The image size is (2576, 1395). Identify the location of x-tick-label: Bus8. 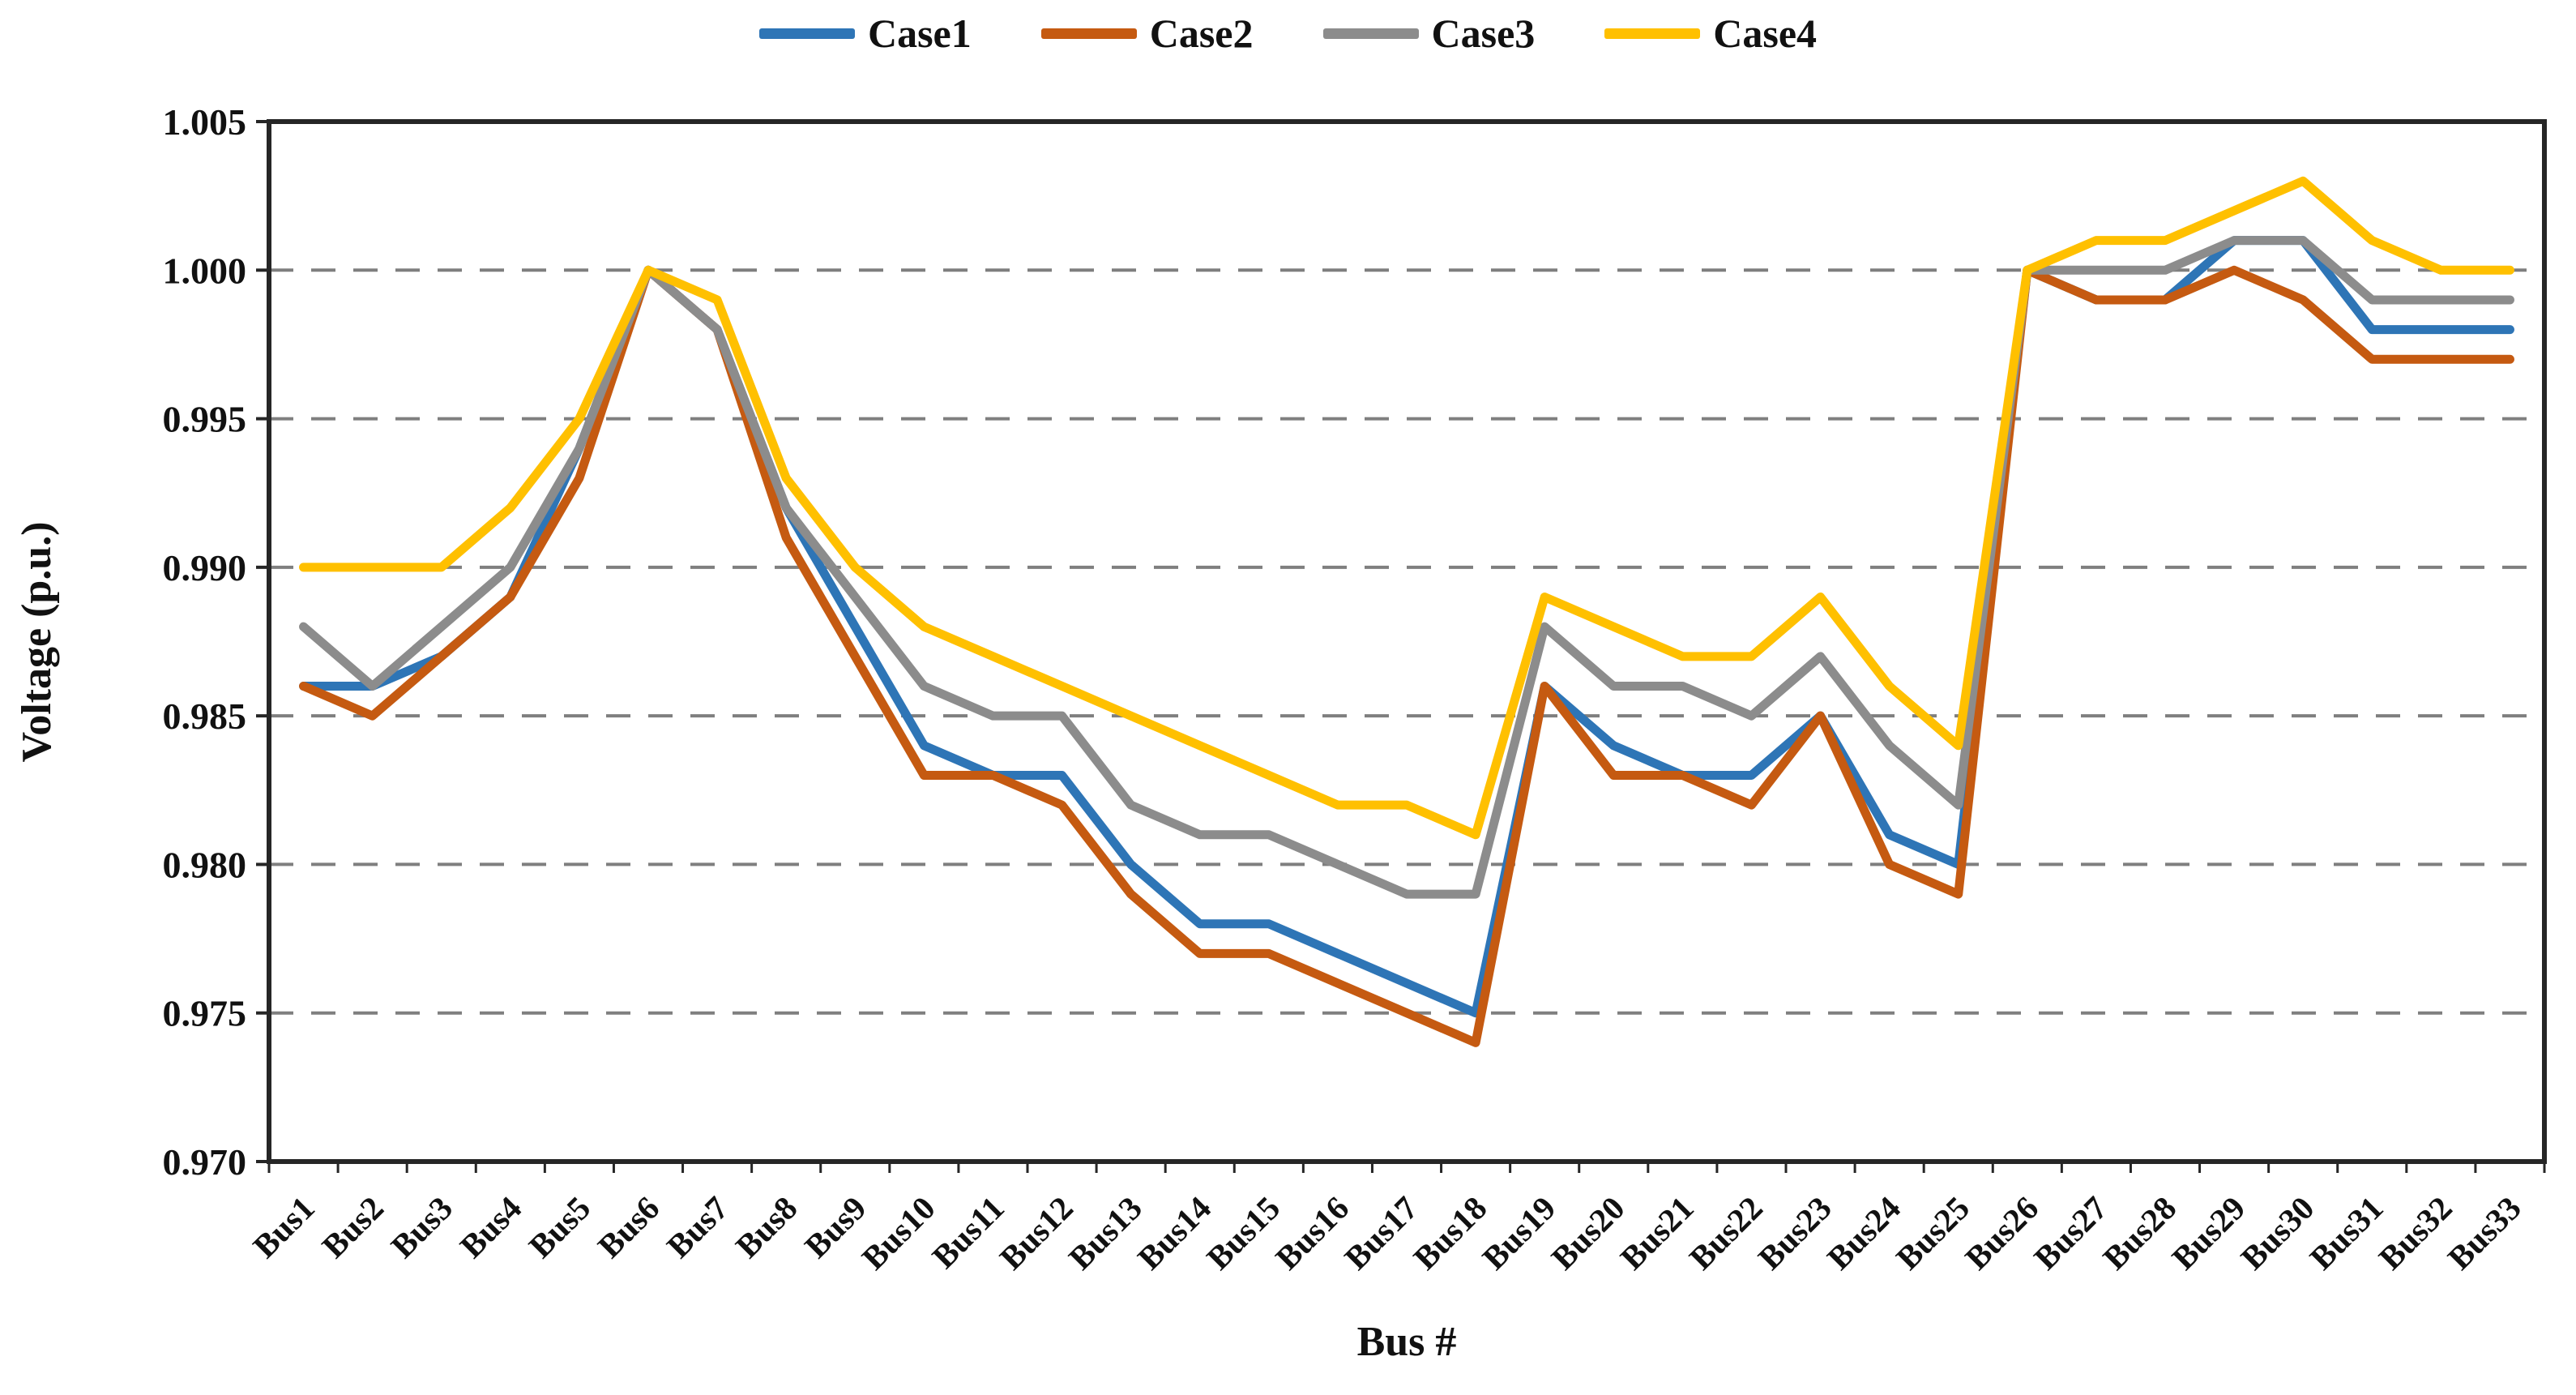
(766, 1227).